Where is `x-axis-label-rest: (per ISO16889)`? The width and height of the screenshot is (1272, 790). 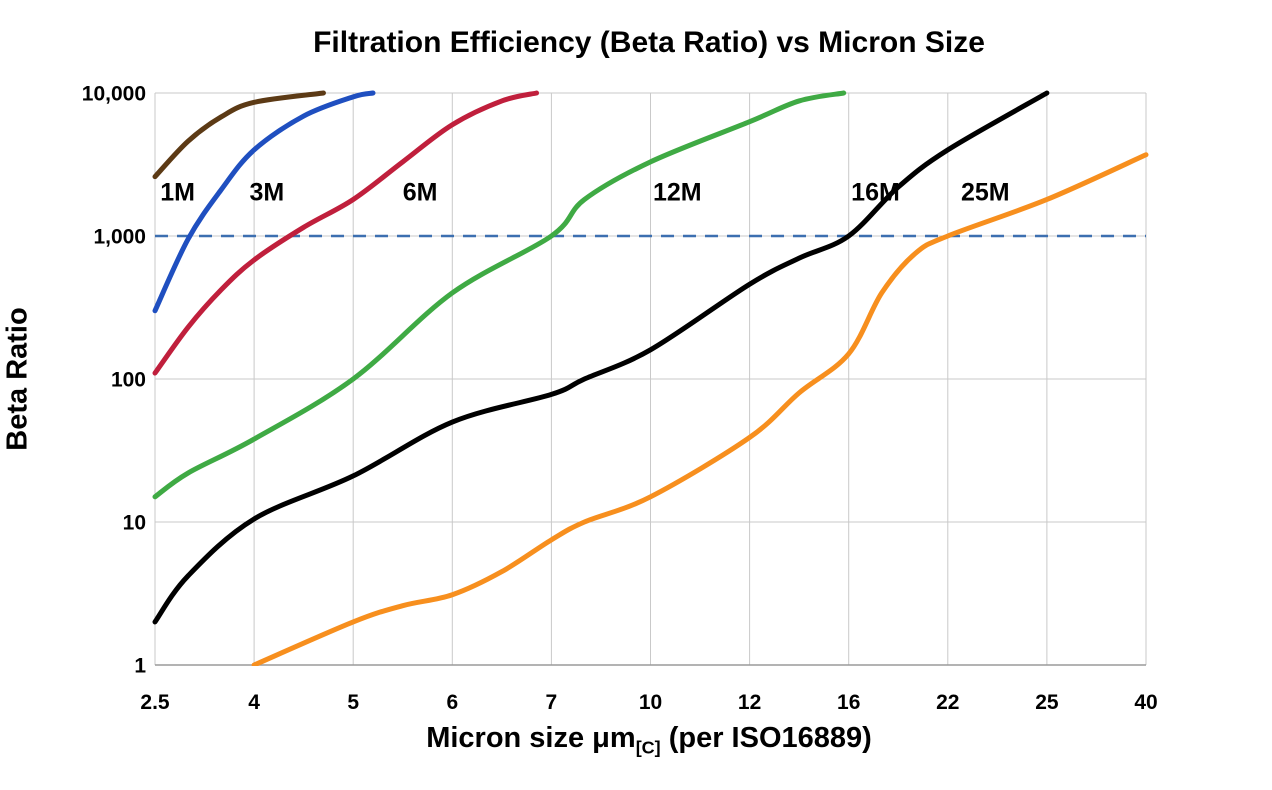
x-axis-label-rest: (per ISO16889) is located at coordinates (766, 738).